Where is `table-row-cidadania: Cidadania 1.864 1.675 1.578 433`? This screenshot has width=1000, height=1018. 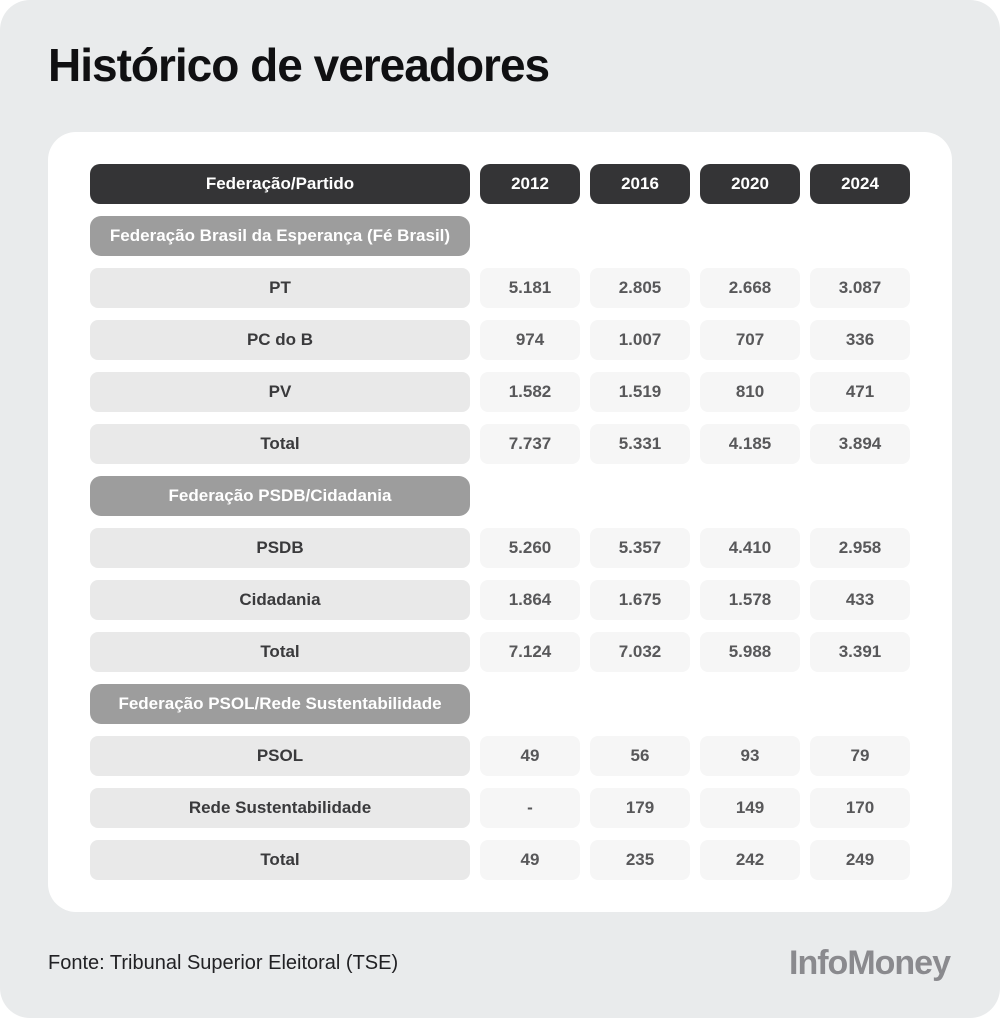 table-row-cidadania: Cidadania 1.864 1.675 1.578 433 is located at coordinates (500, 600).